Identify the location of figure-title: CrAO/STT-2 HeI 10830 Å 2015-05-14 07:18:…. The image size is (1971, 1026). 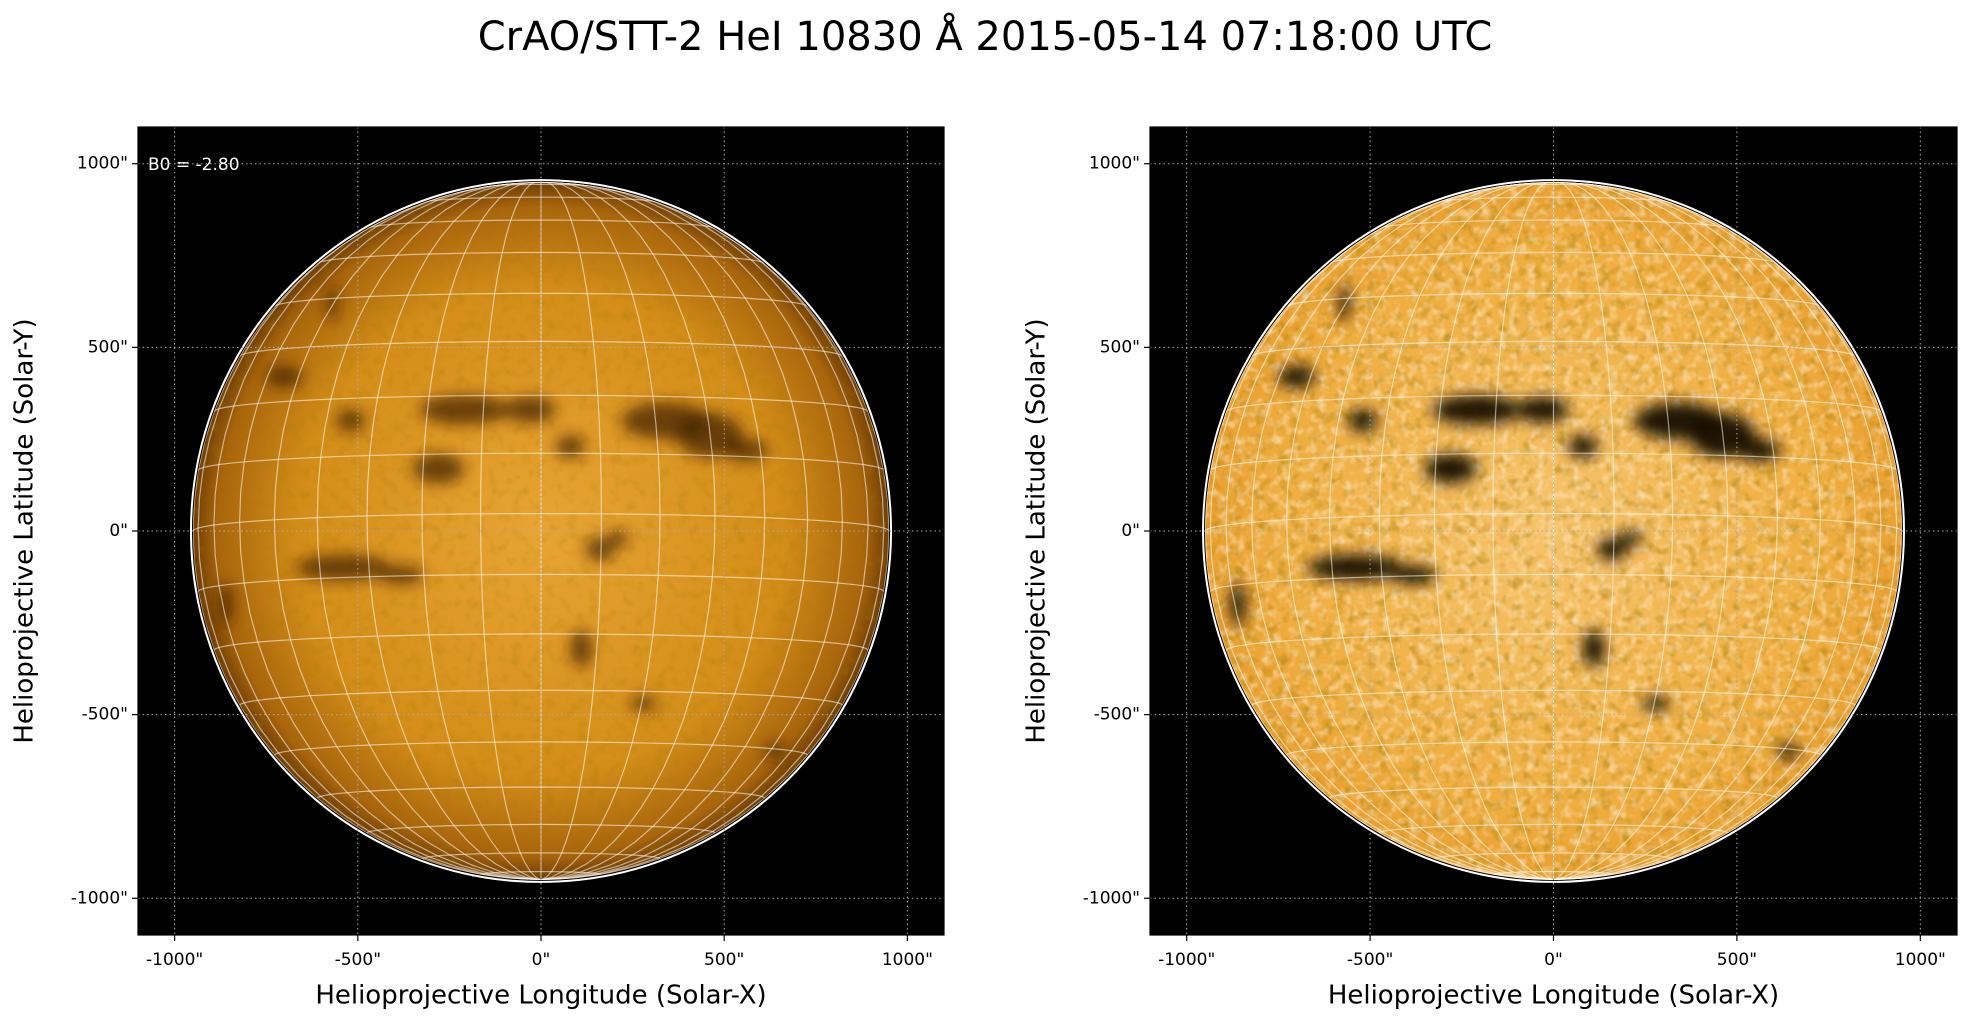
(985, 36).